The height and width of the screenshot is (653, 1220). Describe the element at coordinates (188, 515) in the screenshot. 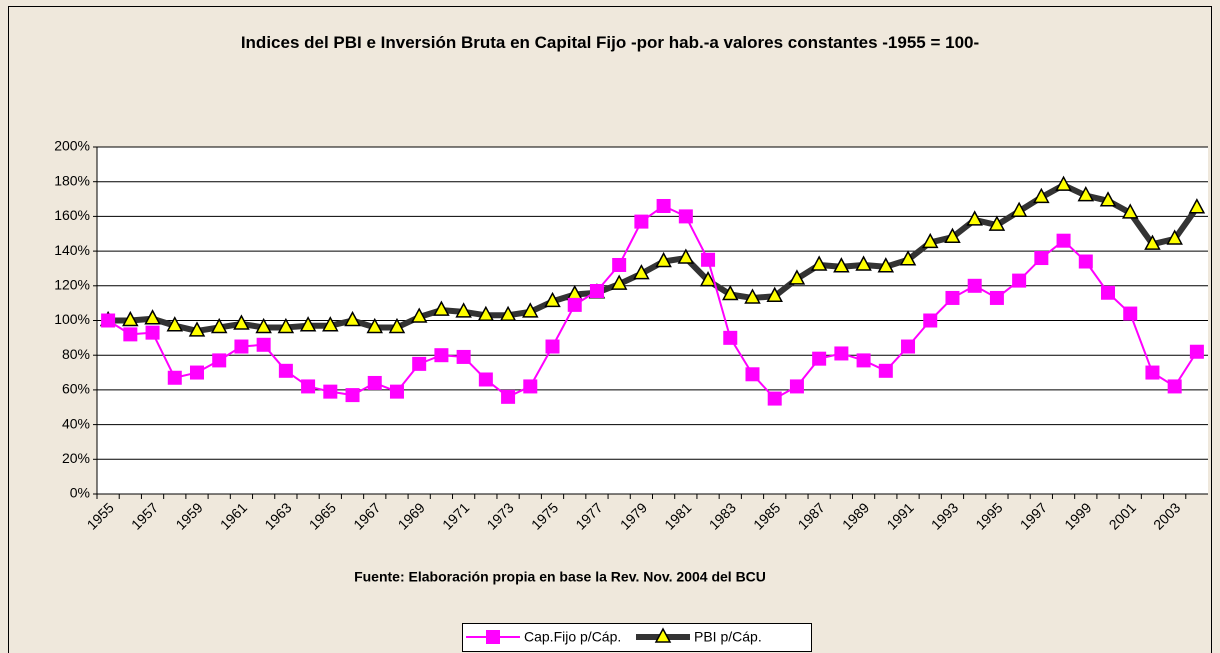

I see `x-tick-label: 1959` at that location.